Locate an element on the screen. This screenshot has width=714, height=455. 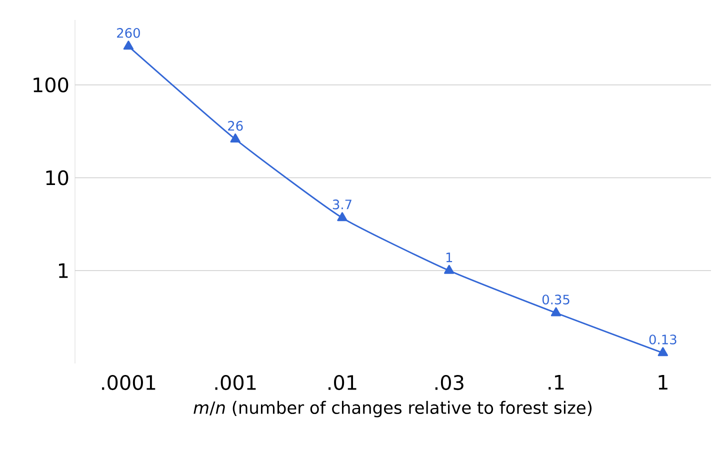
y-tick-label: 1 is located at coordinates (63, 270).